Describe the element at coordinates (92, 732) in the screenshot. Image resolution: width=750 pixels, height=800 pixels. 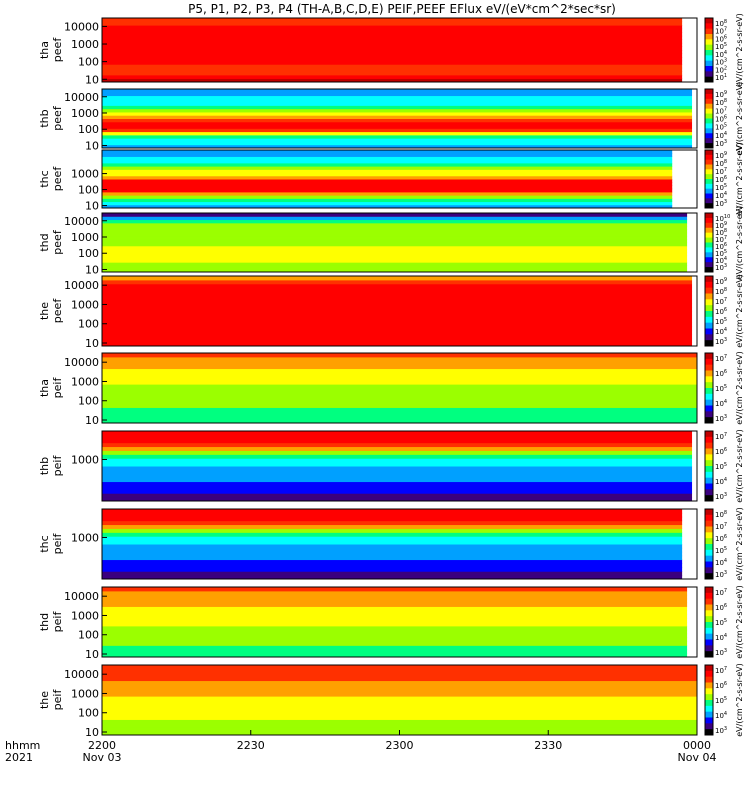
I see `y-tick-label: 10` at that location.